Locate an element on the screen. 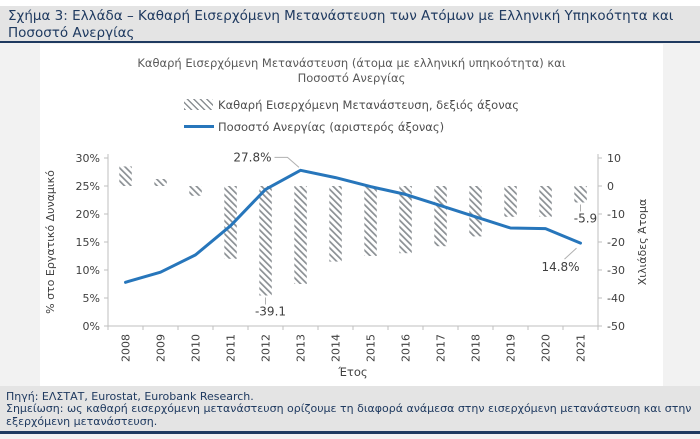 The height and width of the screenshot is (439, 700). right-axis-tick-labels: 10 0 -10 -20 -30 -40 -50 is located at coordinates (616, 242).